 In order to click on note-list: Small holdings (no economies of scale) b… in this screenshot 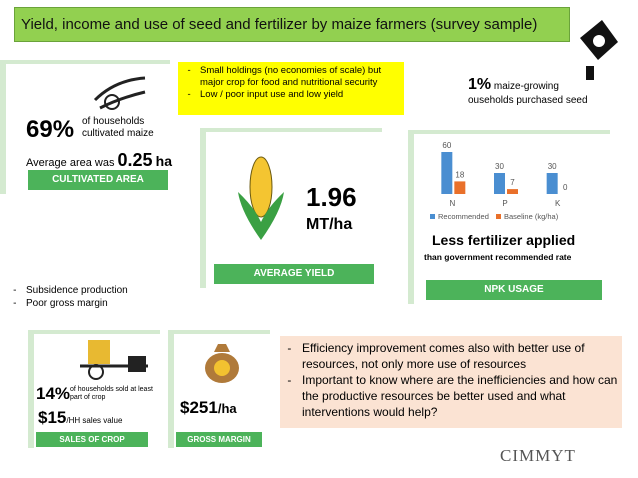, I will do `click(291, 83)`.